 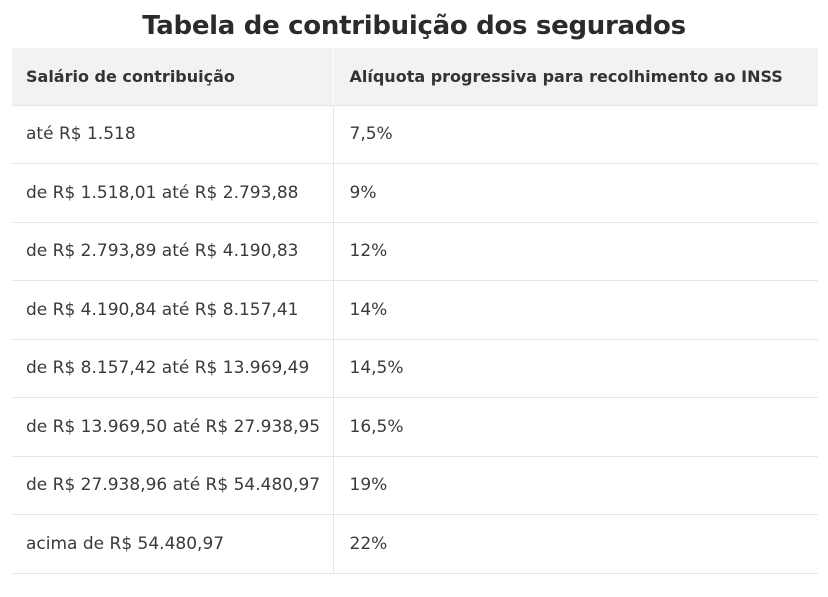 I want to click on table-row: acima de R$ 54.480,97 22%, so click(x=415, y=544).